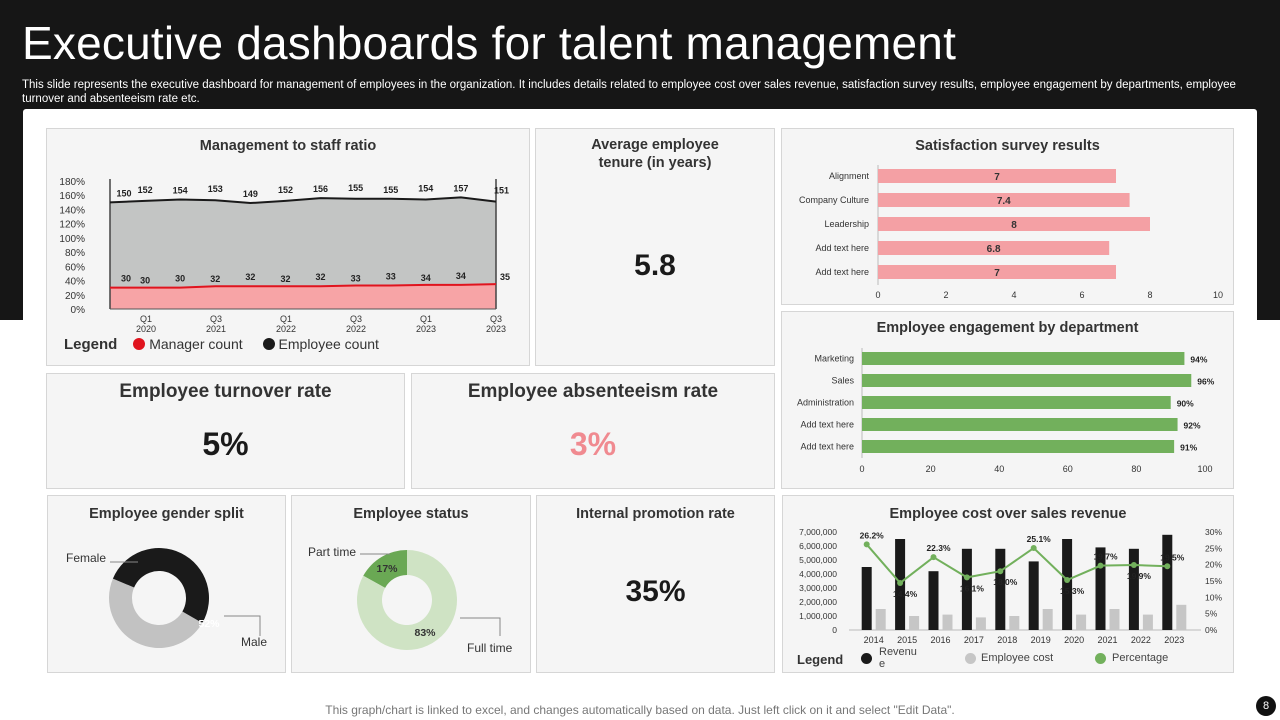 This screenshot has width=1280, height=720. What do you see at coordinates (974, 640) in the screenshot?
I see `cost-x-tick: 2017` at bounding box center [974, 640].